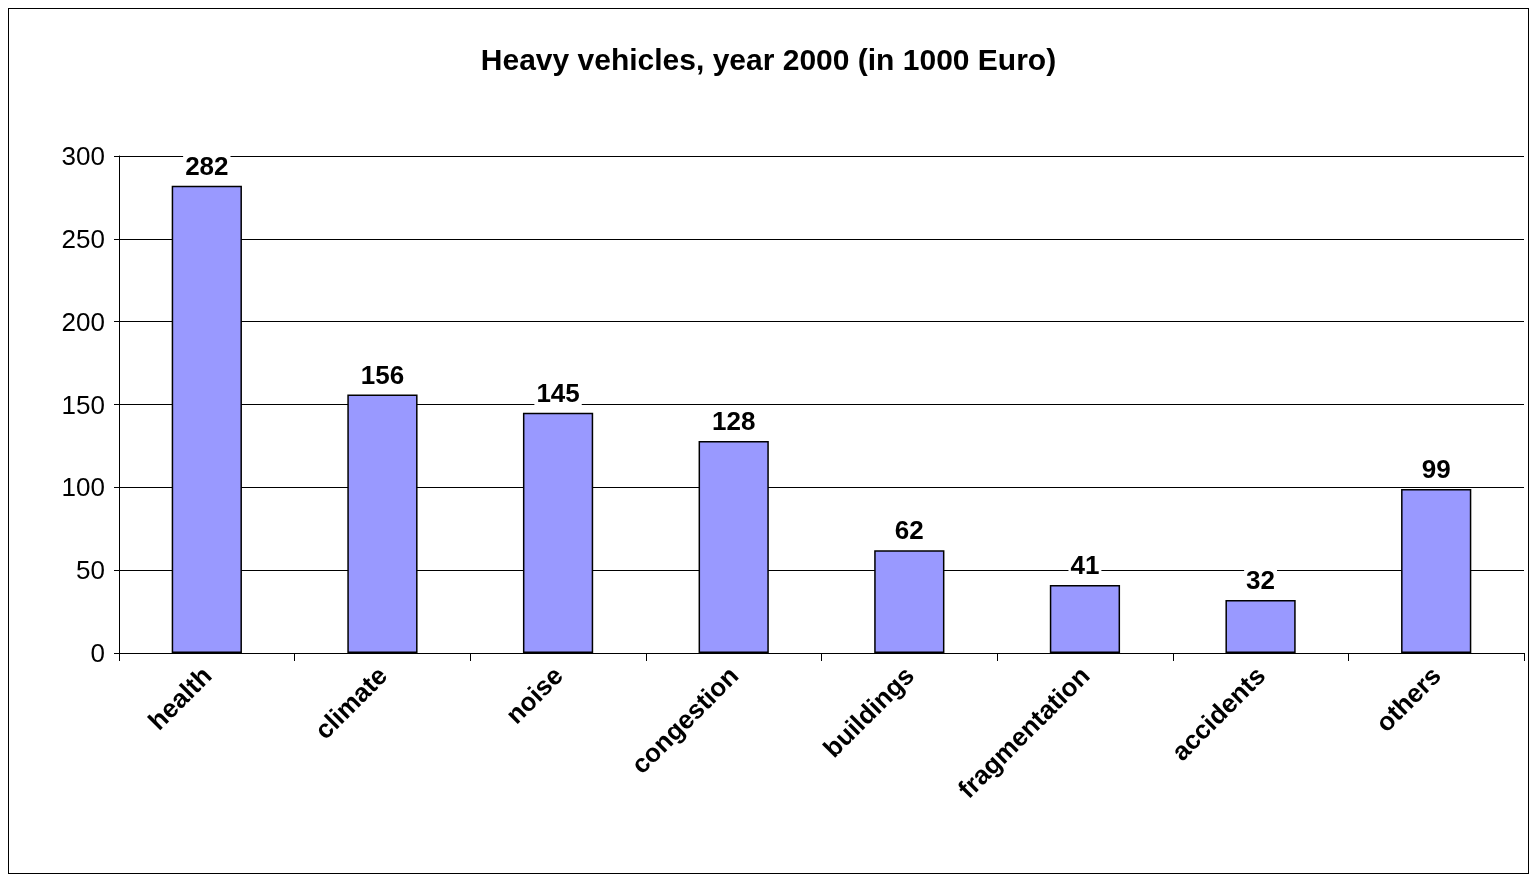  What do you see at coordinates (909, 530) in the screenshot?
I see `data-label: 62` at bounding box center [909, 530].